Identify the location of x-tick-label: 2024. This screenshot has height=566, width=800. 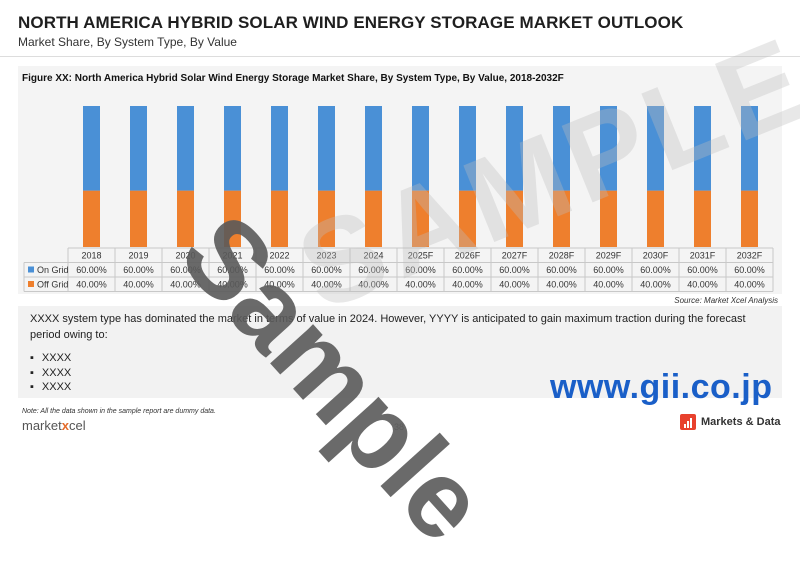
(373, 256).